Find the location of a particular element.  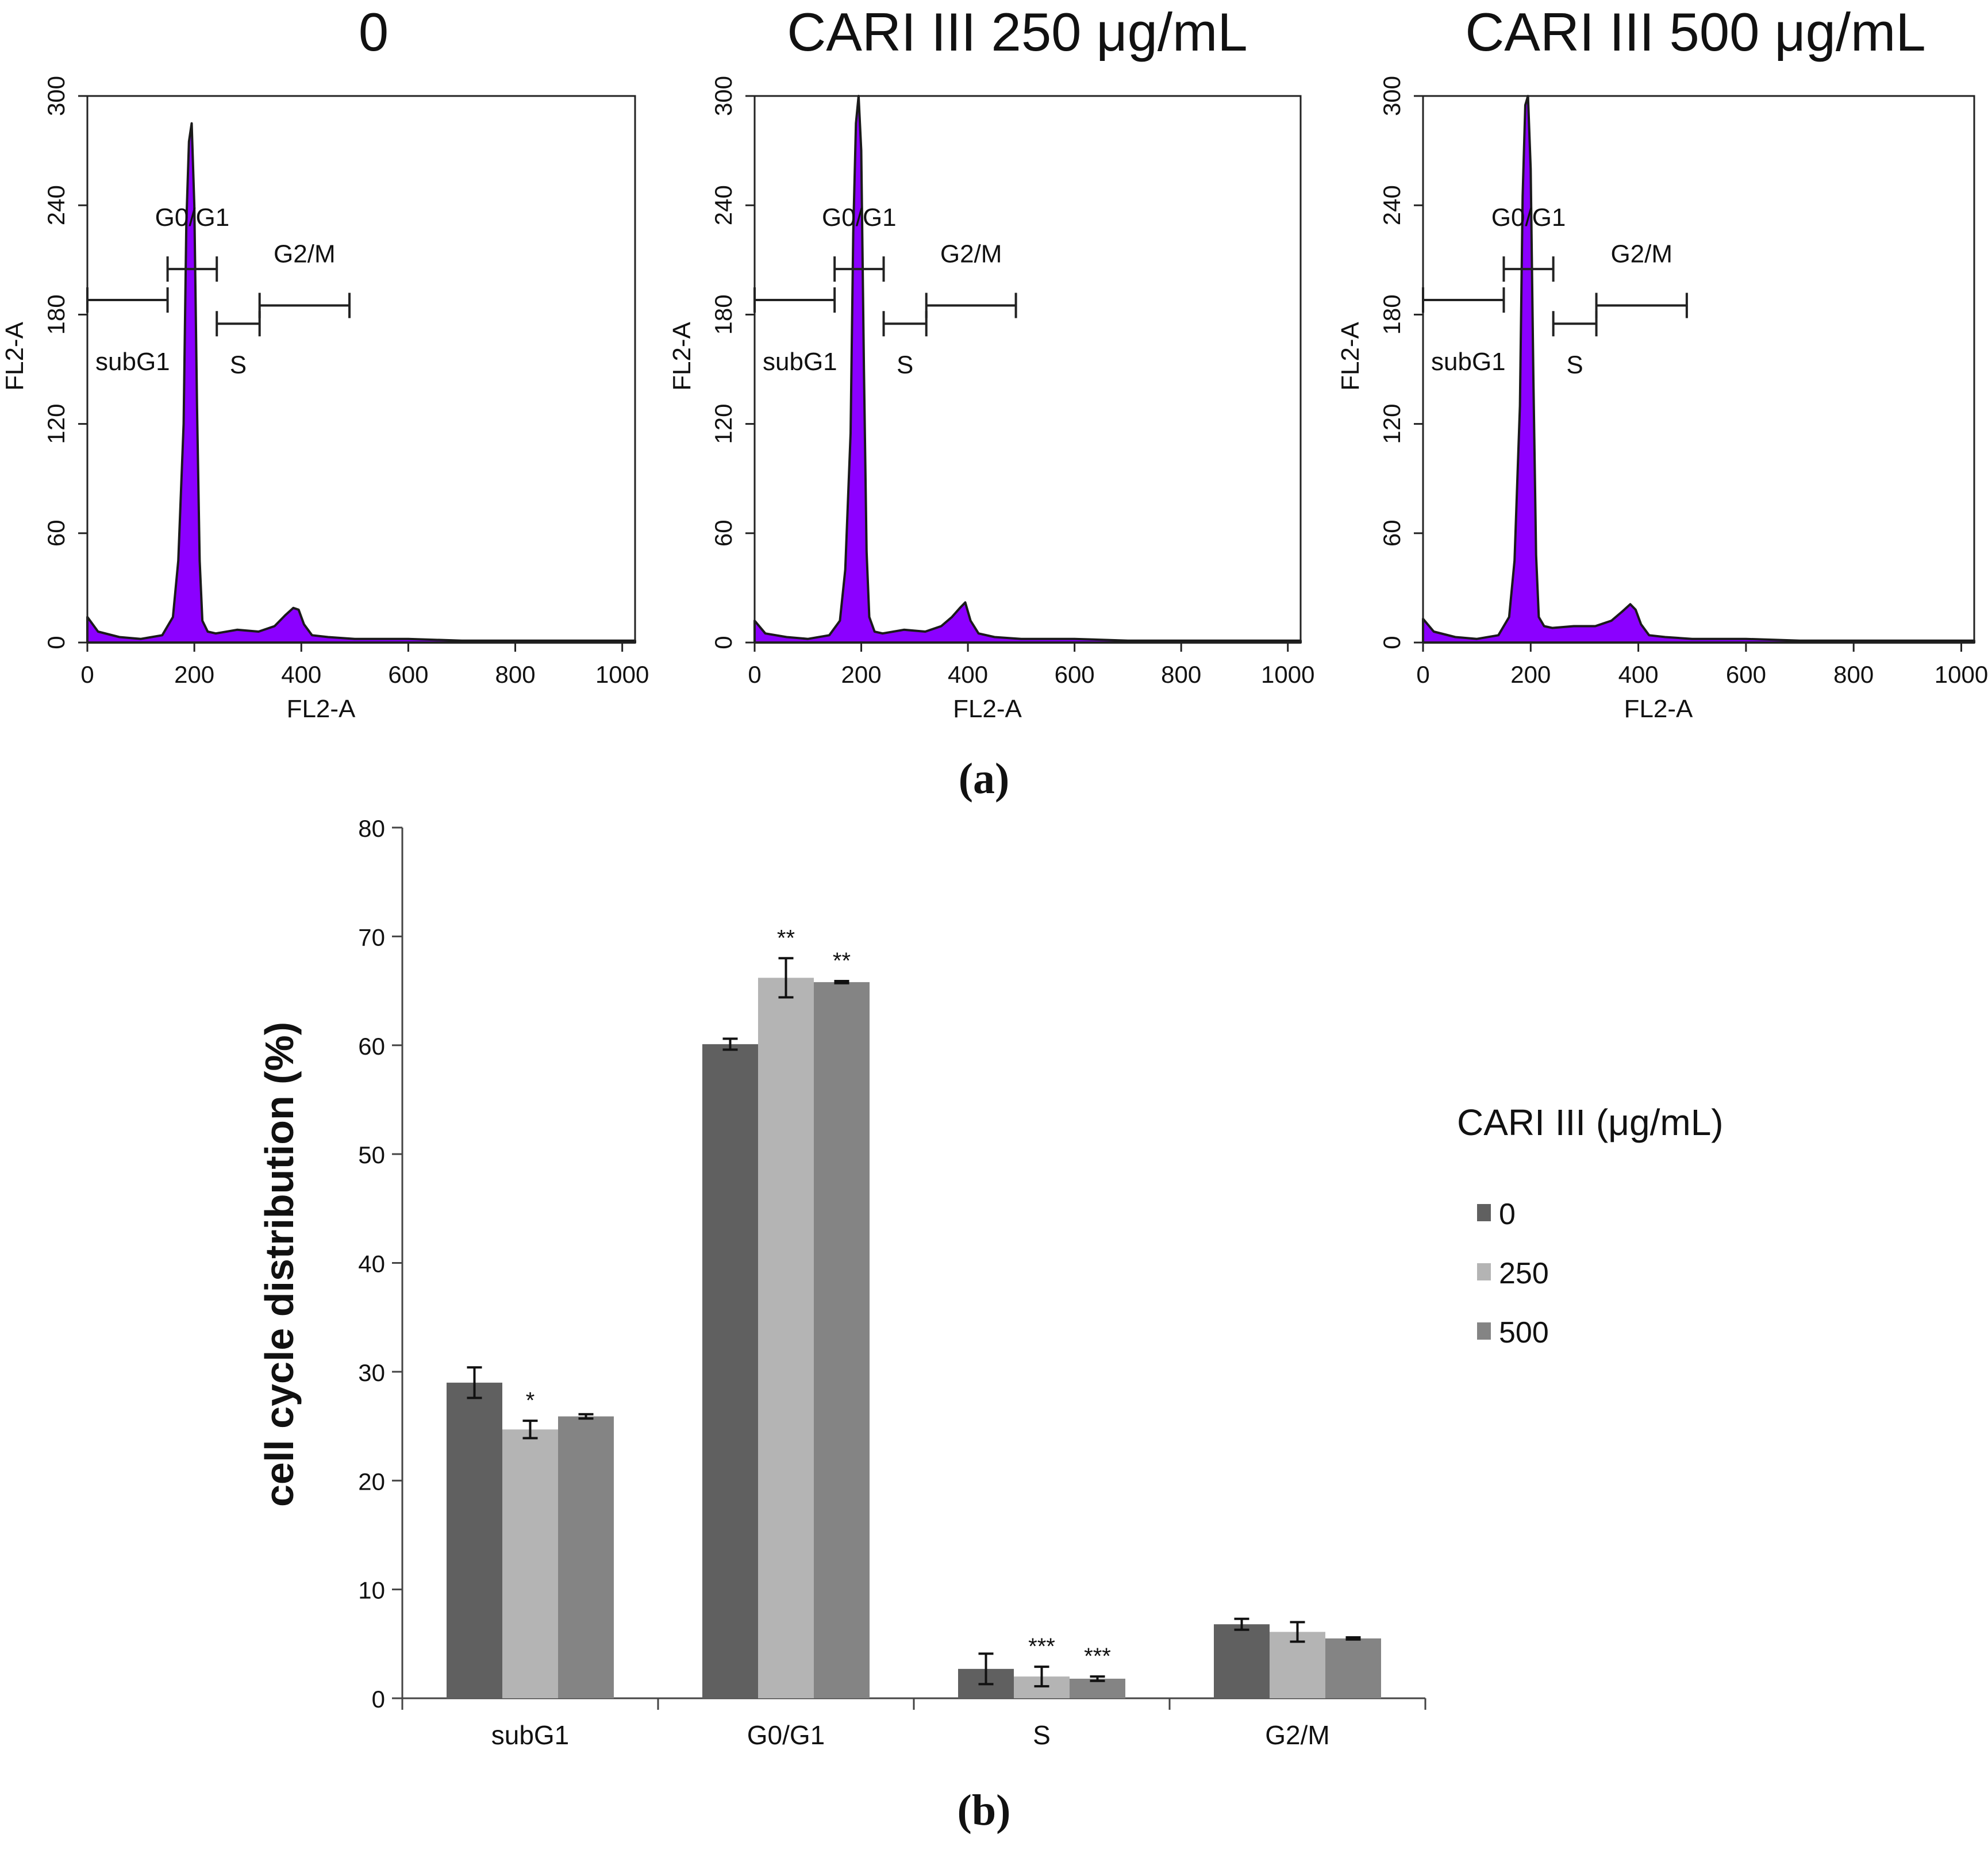

caption-a: (a) is located at coordinates (984, 779).